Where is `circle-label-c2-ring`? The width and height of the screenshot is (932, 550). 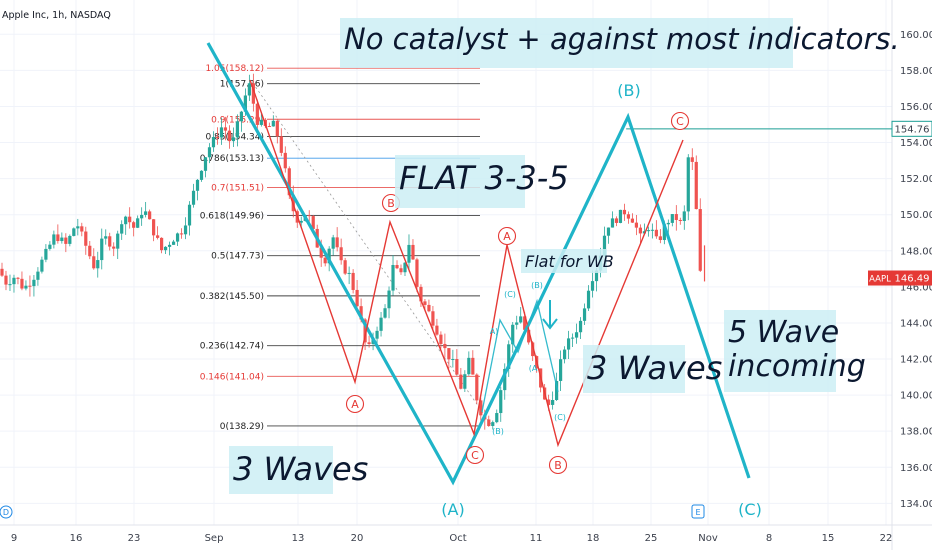 circle-label-c2-ring is located at coordinates (680, 121).